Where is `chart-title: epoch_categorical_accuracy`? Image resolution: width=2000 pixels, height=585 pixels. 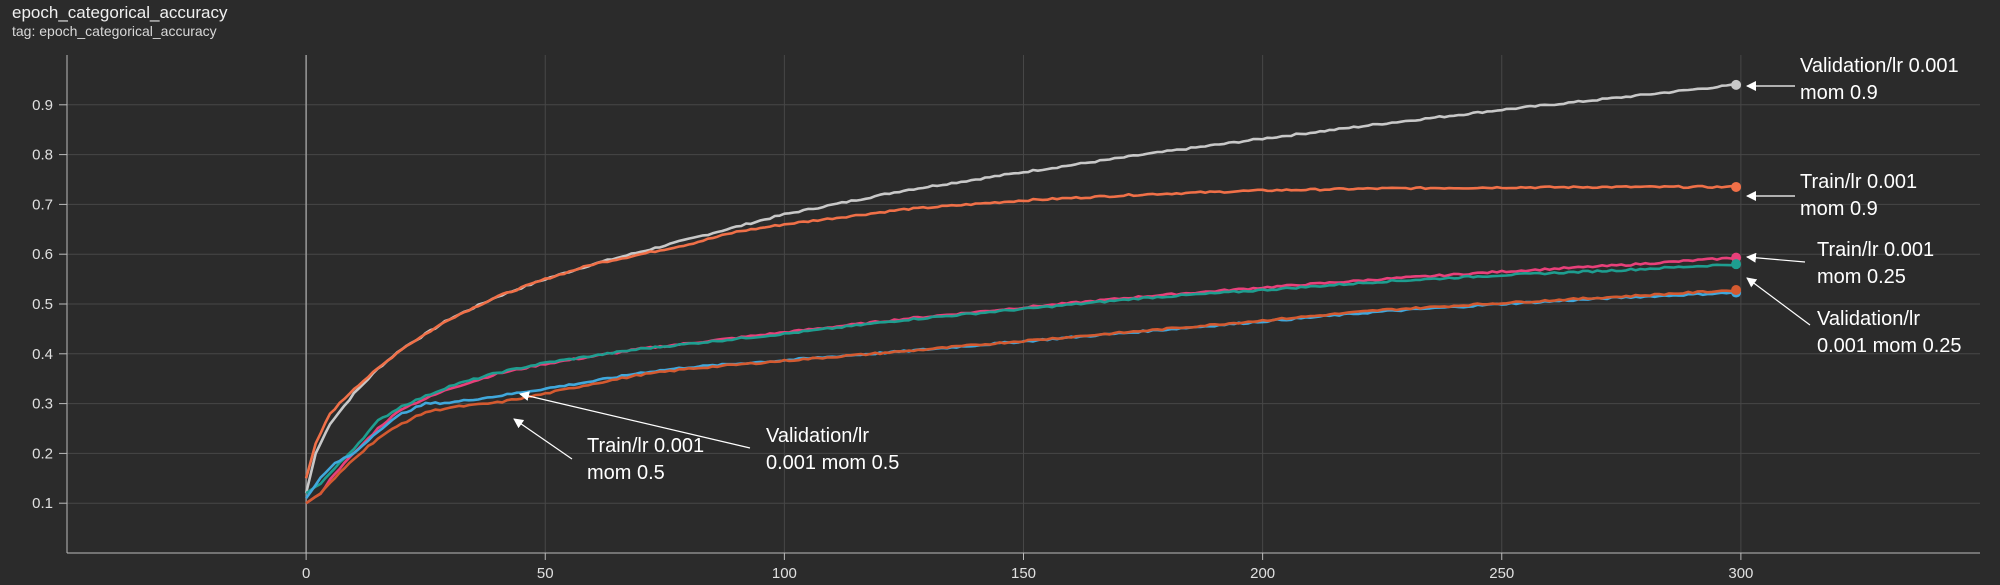
chart-title: epoch_categorical_accuracy is located at coordinates (120, 12).